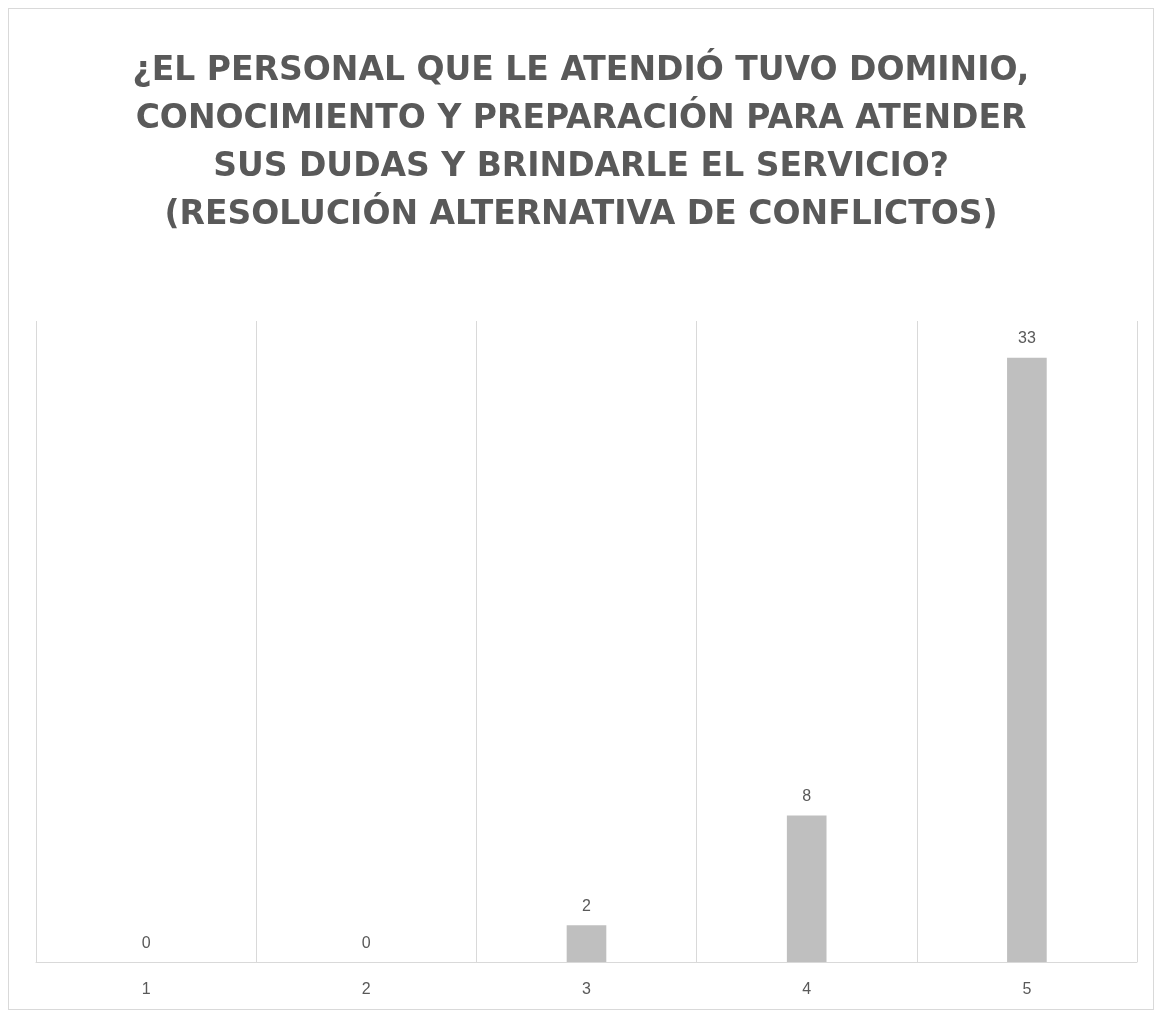 The height and width of the screenshot is (1018, 1162). I want to click on x-tick-label: 3, so click(587, 988).